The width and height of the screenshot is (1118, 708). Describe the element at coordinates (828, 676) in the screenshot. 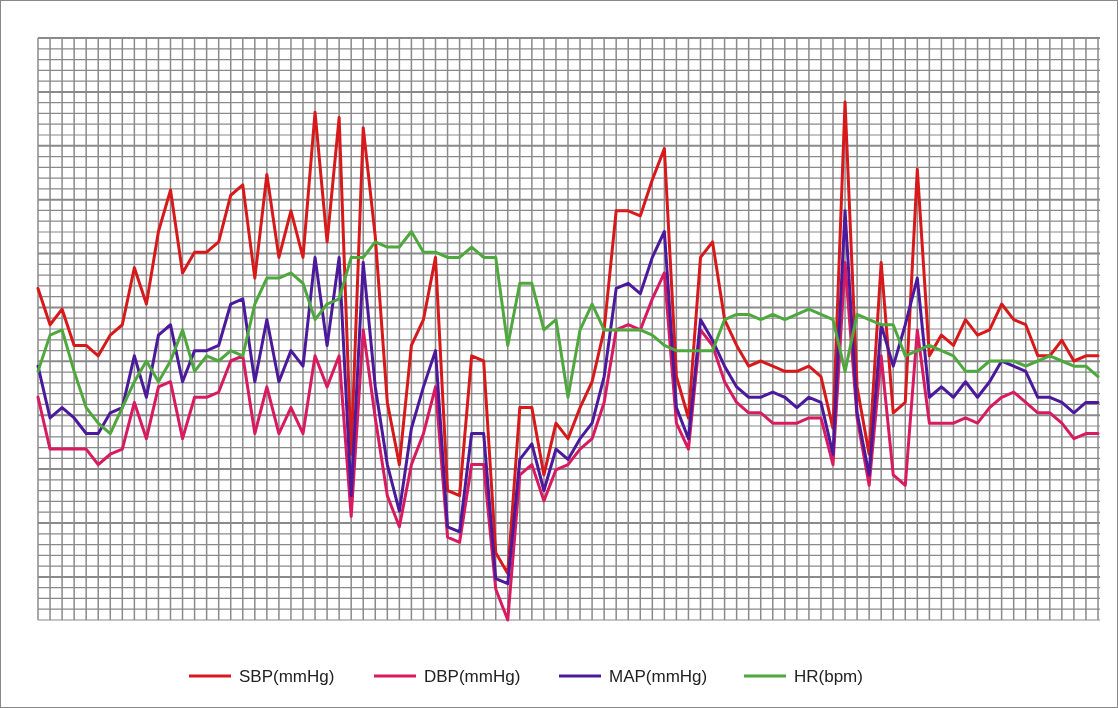

I see `legend-label: HR(bpm)` at that location.